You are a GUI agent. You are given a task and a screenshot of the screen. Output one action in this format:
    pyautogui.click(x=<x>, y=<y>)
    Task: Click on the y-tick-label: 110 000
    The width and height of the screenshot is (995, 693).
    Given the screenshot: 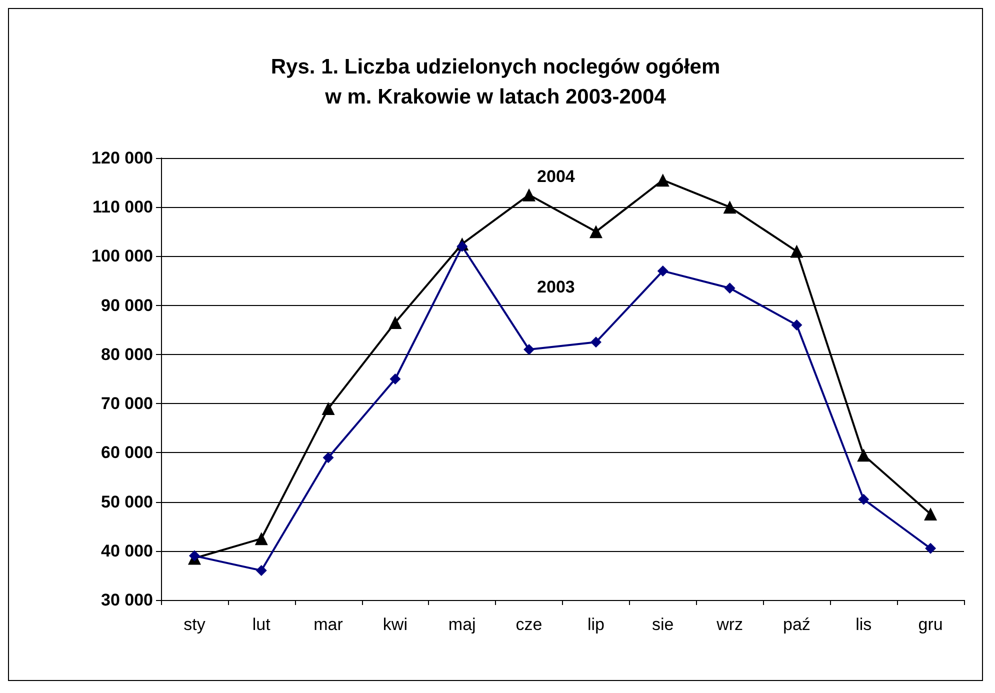 What is the action you would take?
    pyautogui.click(x=122, y=207)
    